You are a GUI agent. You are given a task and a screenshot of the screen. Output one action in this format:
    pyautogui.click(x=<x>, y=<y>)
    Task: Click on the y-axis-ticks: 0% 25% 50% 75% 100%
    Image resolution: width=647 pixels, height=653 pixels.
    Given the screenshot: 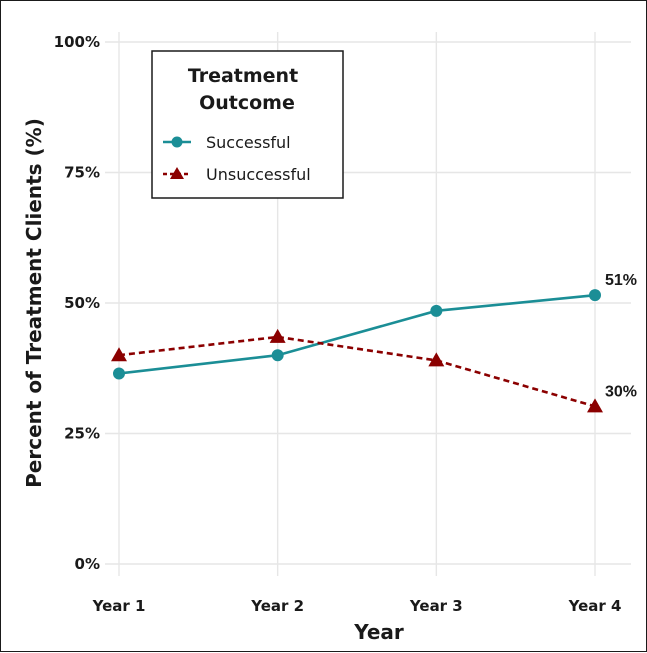 What is the action you would take?
    pyautogui.click(x=77, y=303)
    